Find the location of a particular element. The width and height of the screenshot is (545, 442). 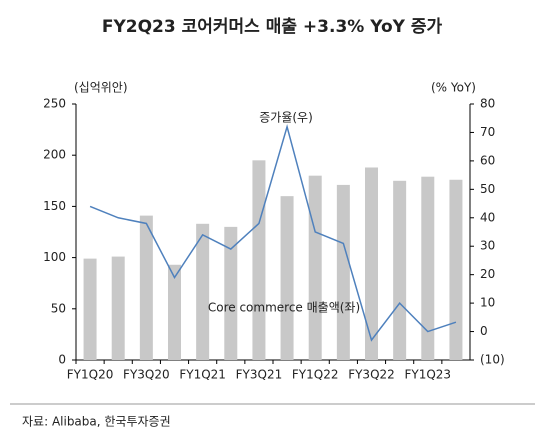

y2-tick-label: 0 is located at coordinates (484, 331).